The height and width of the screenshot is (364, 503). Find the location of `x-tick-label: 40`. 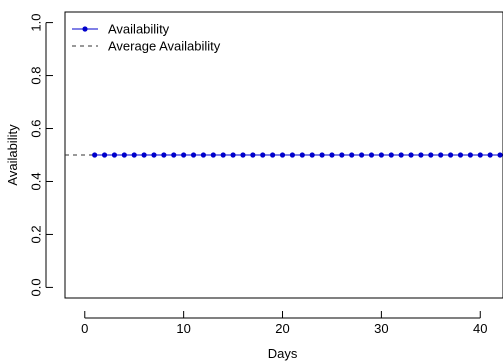

x-tick-label: 40 is located at coordinates (480, 328).